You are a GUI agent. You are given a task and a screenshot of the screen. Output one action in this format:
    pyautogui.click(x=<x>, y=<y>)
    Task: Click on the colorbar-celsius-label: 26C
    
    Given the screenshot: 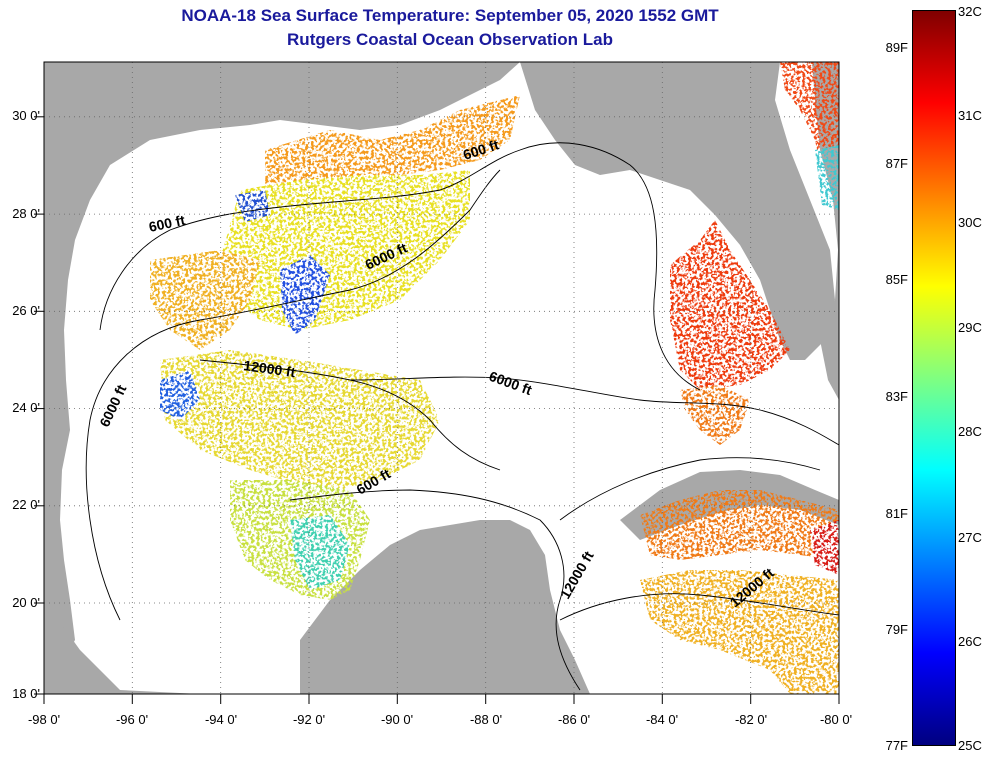 What is the action you would take?
    pyautogui.click(x=970, y=641)
    